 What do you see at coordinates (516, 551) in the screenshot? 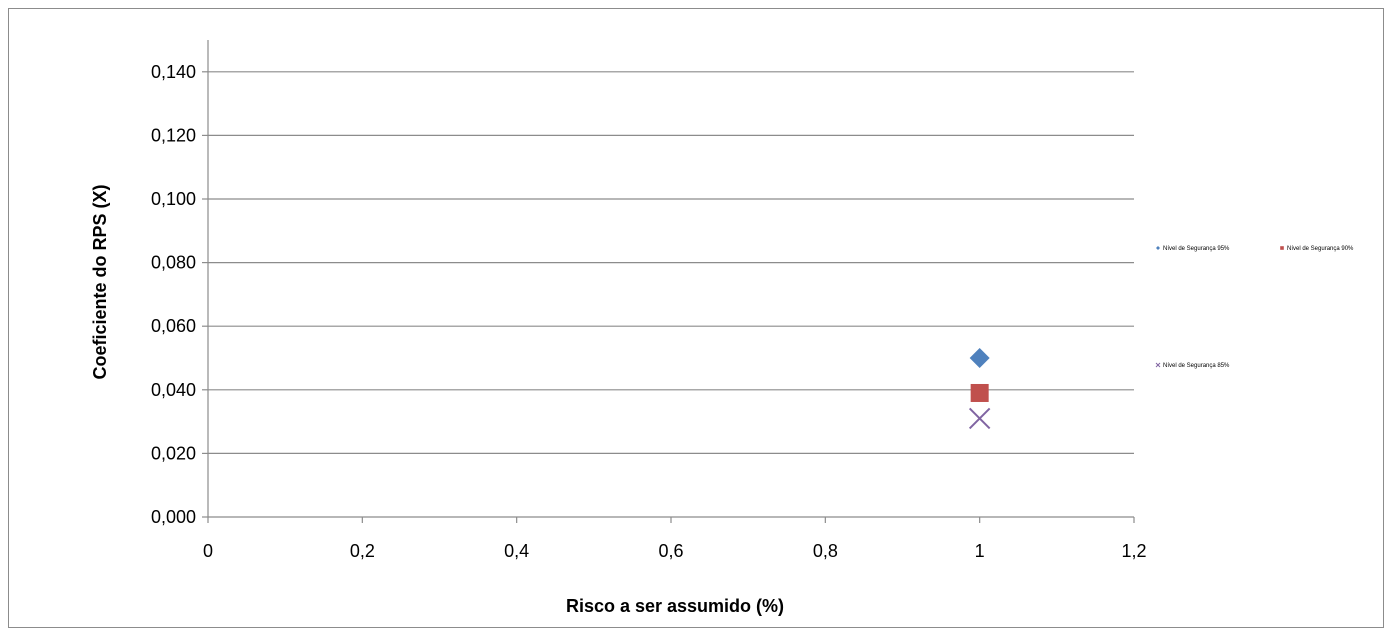
I see `x-tick-label: 0,4` at bounding box center [516, 551].